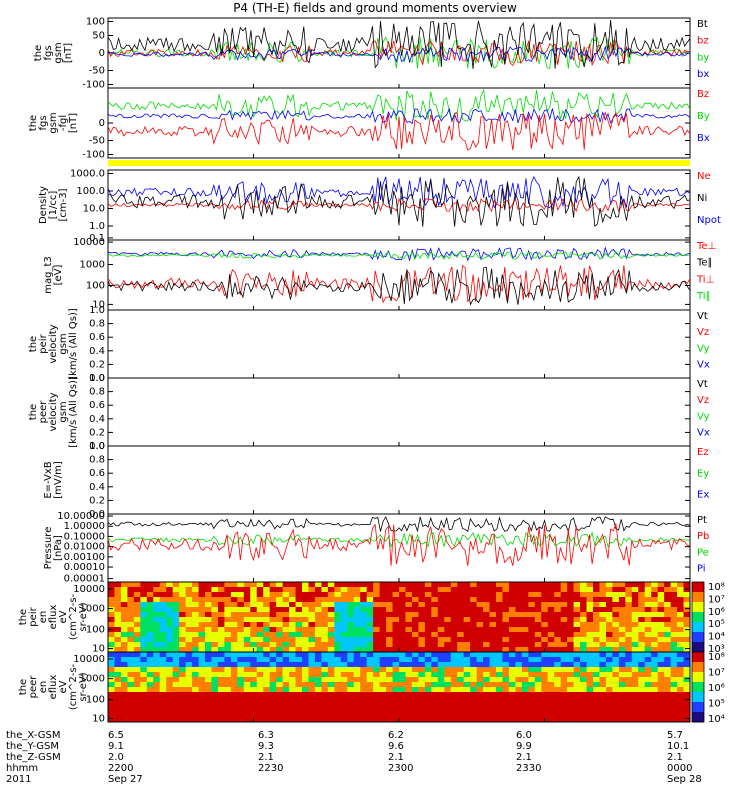  I want to click on y-tick-label: 0.2, so click(97, 364).